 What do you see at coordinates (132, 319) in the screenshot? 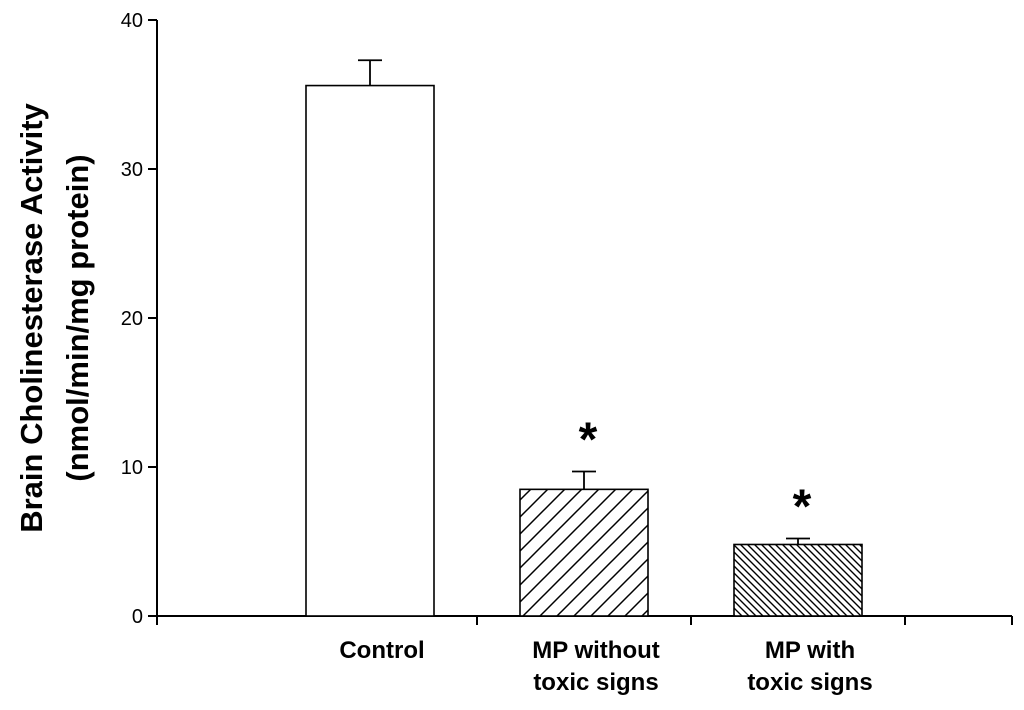
I see `y-tick-label: 20` at bounding box center [132, 319].